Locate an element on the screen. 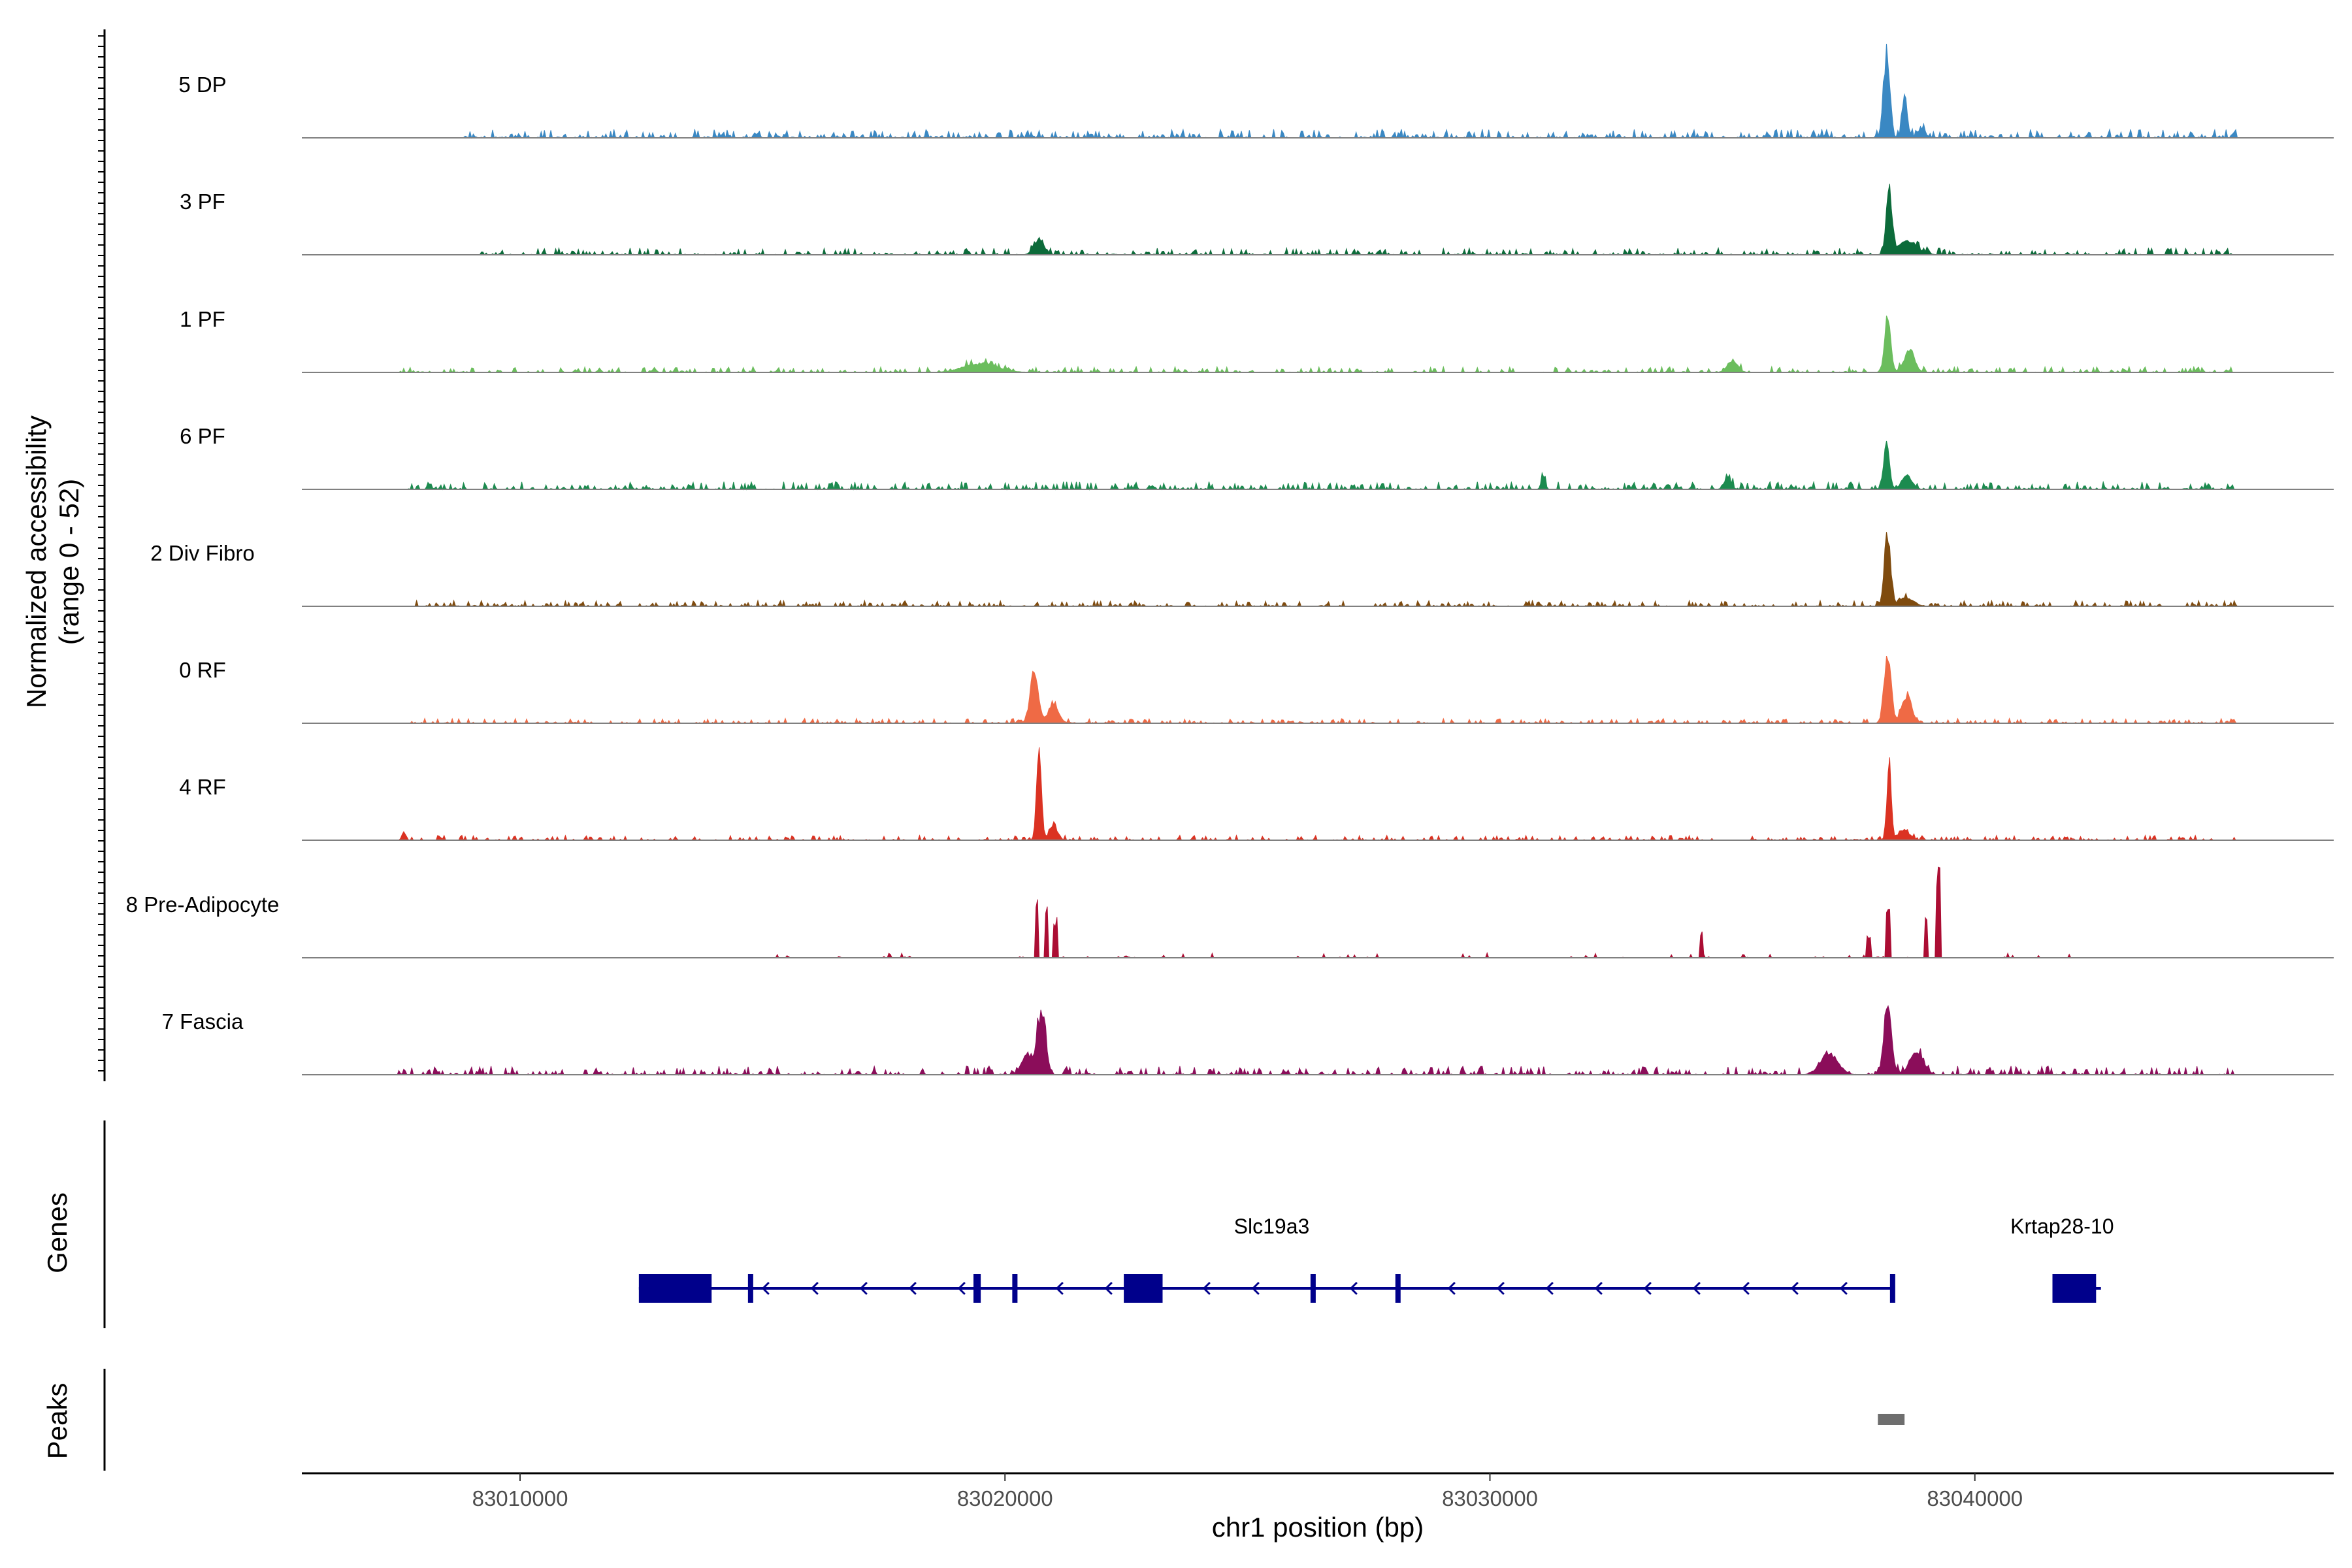  peak-regions is located at coordinates (1891, 1419).